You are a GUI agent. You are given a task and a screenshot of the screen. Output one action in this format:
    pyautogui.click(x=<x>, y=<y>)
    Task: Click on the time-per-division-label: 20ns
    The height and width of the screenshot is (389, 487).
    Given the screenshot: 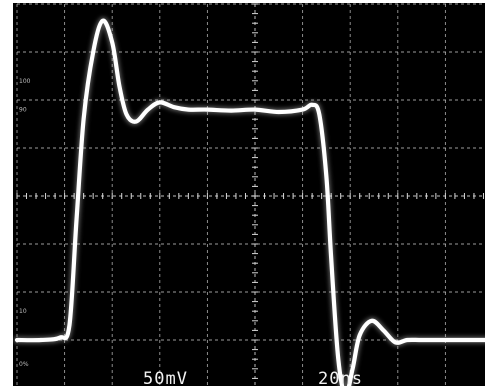 What is the action you would take?
    pyautogui.click(x=340, y=379)
    